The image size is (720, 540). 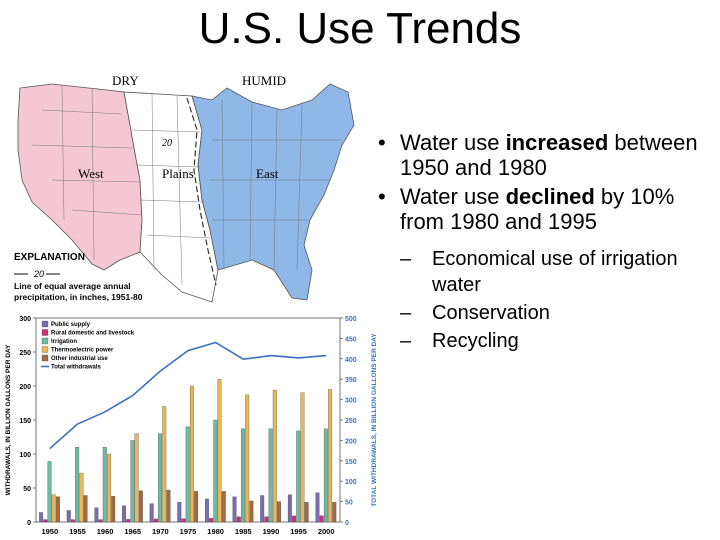 I want to click on bar-rural-domestic-and-livestock-1975, so click(x=183, y=520).